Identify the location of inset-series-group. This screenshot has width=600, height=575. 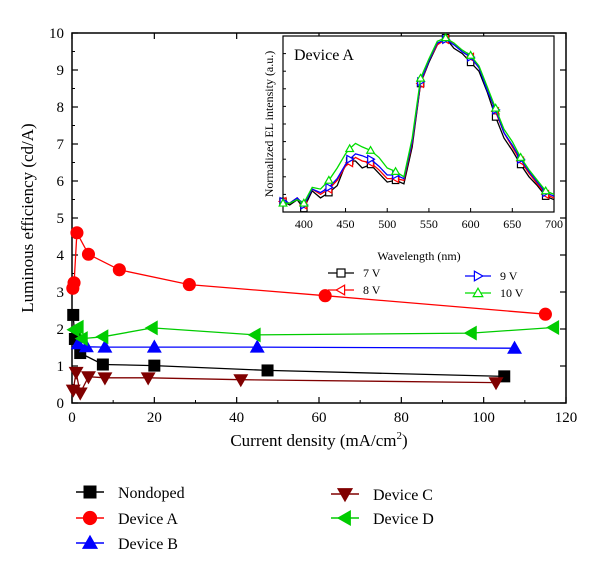
(416, 122).